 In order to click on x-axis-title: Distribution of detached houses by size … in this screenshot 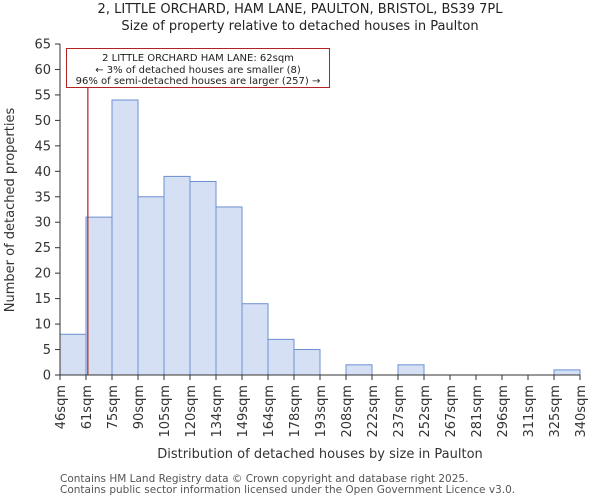, I will do `click(320, 454)`.